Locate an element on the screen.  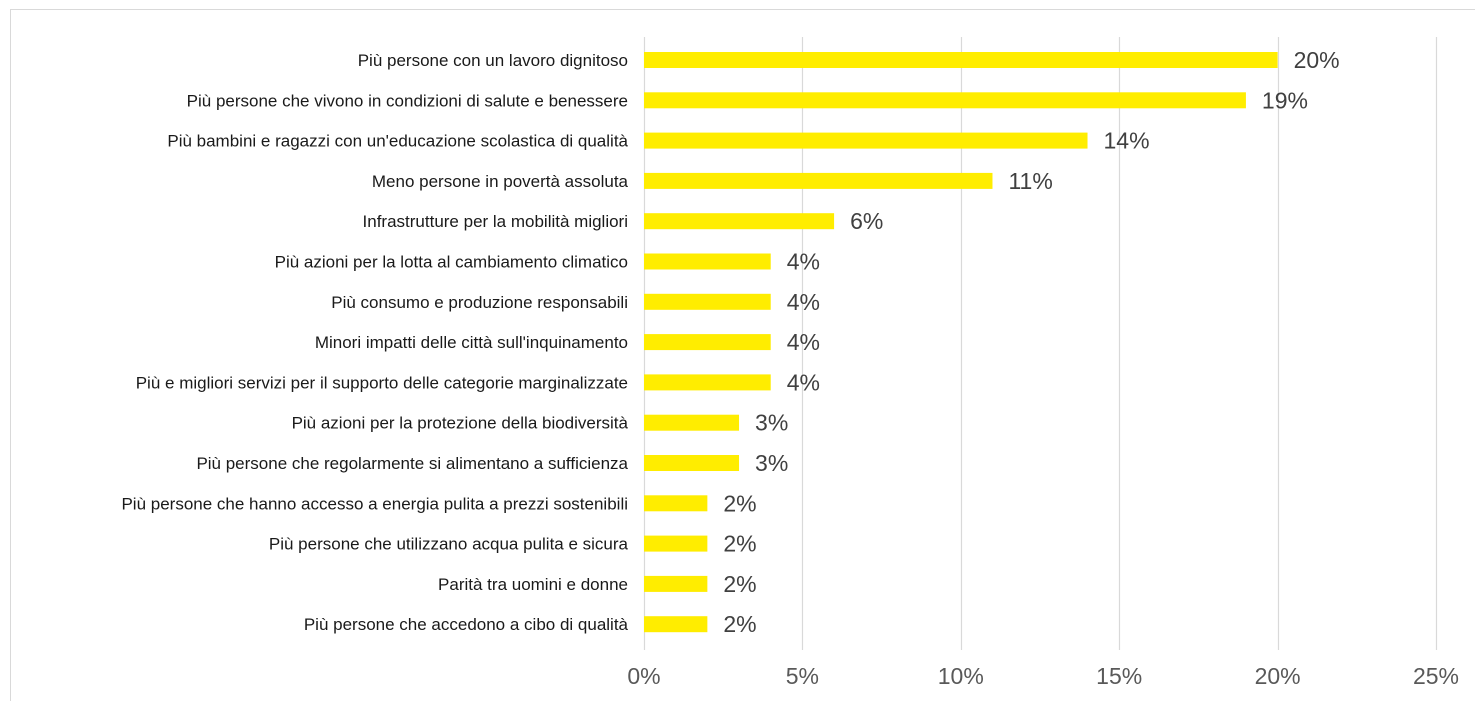
x-tick-label-2: 10% is located at coordinates (961, 676).